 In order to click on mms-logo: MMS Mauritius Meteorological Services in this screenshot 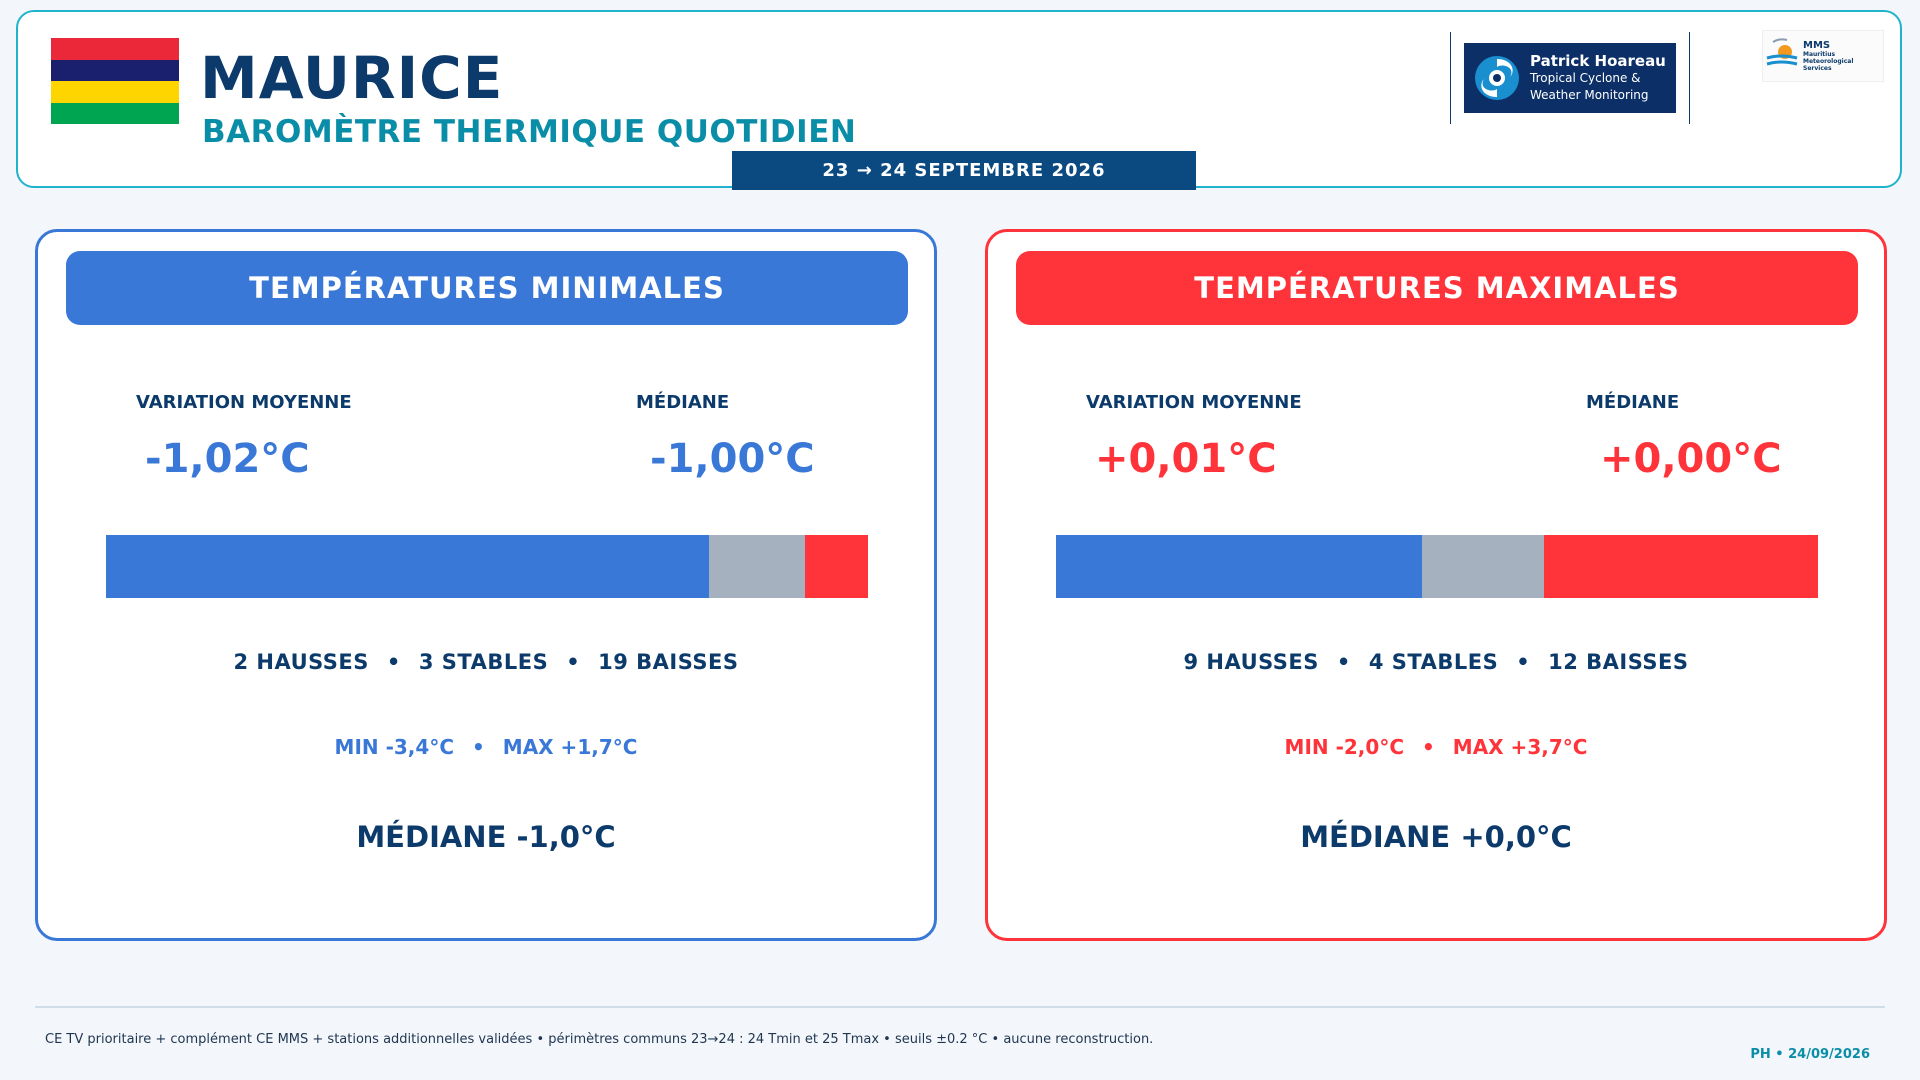, I will do `click(1823, 56)`.